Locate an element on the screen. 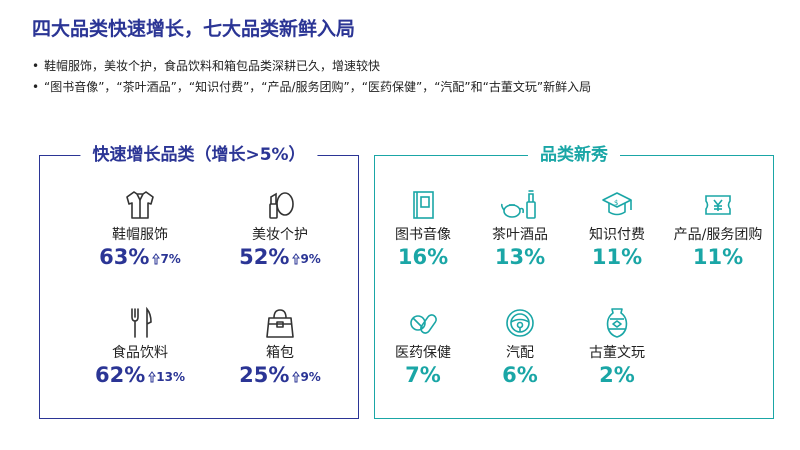  category-name: 茶叶酒品 is located at coordinates (520, 235).